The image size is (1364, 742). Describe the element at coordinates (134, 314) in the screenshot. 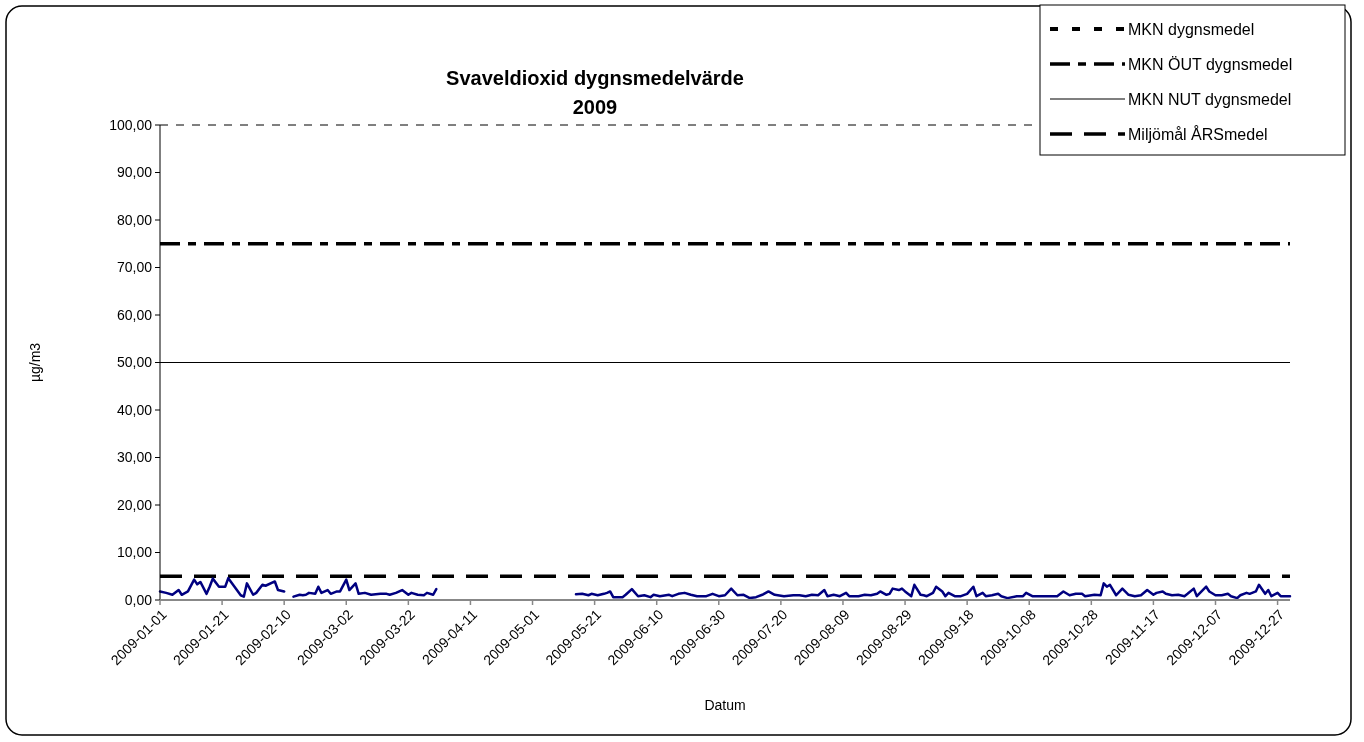

I see `y-tick-label: 60,00` at that location.